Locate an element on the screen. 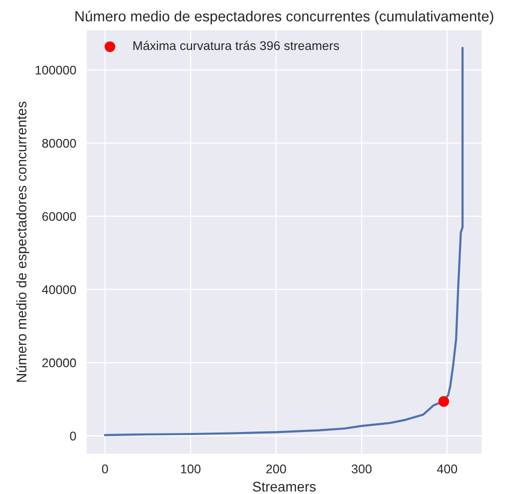  y-tick-label: 60000 is located at coordinates (59, 216).